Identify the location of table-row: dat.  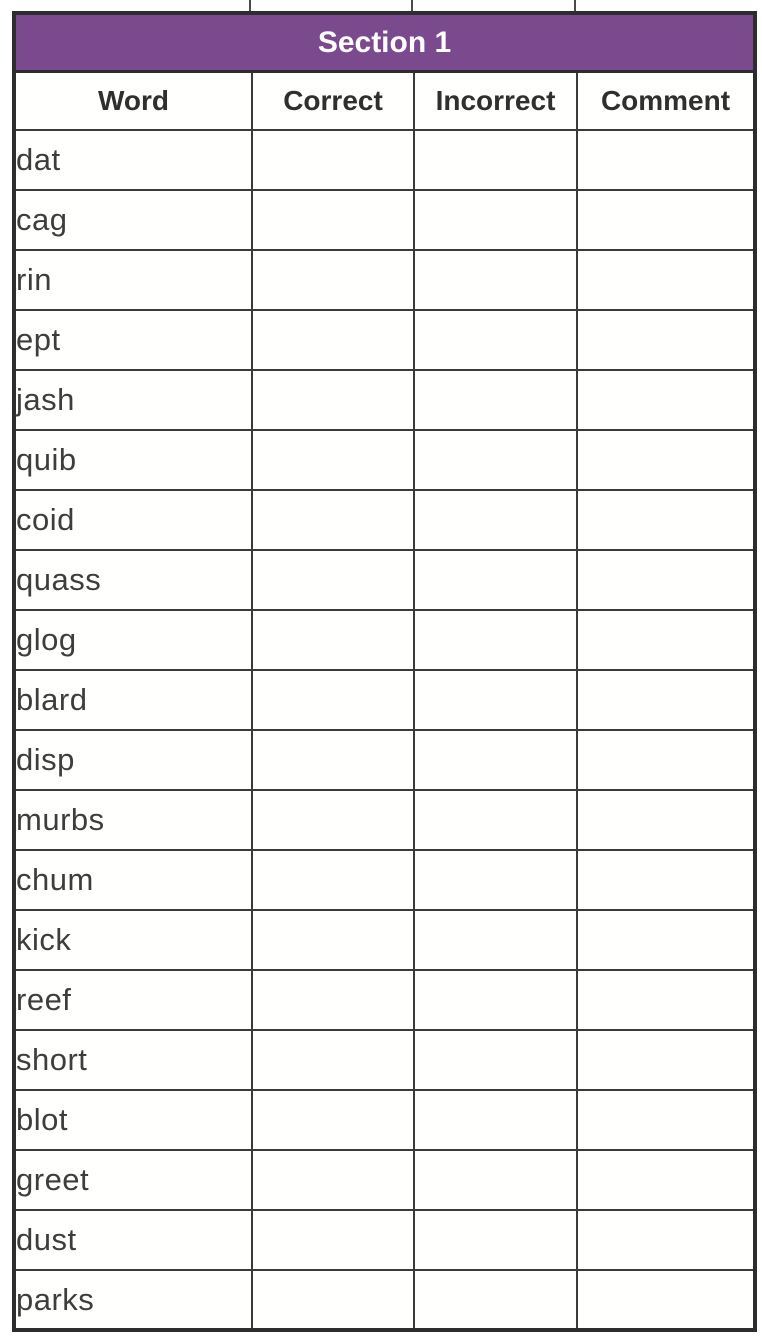
(384, 160).